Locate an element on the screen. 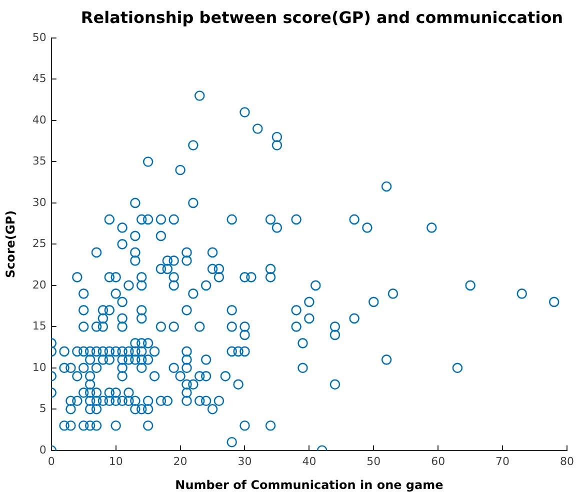 This screenshot has height=497, width=584. x-tick-label: 20 is located at coordinates (180, 461).